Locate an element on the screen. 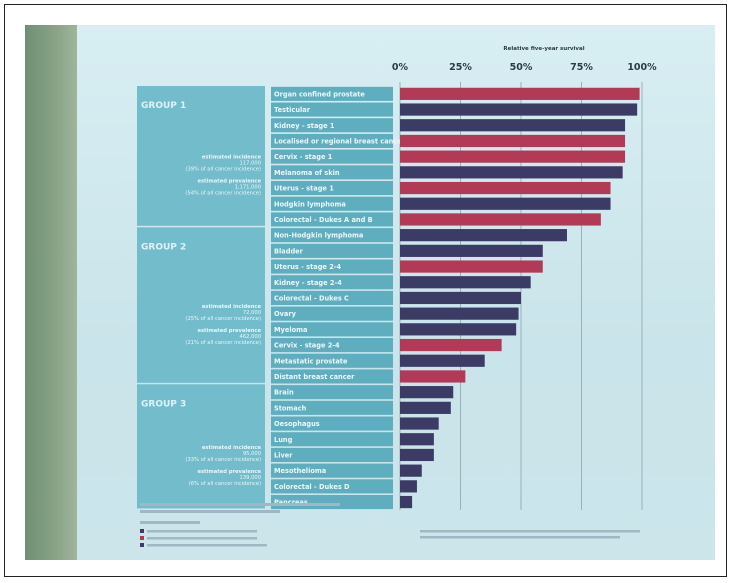 The height and width of the screenshot is (583, 735). incidence-value: 72,000 is located at coordinates (252, 313).